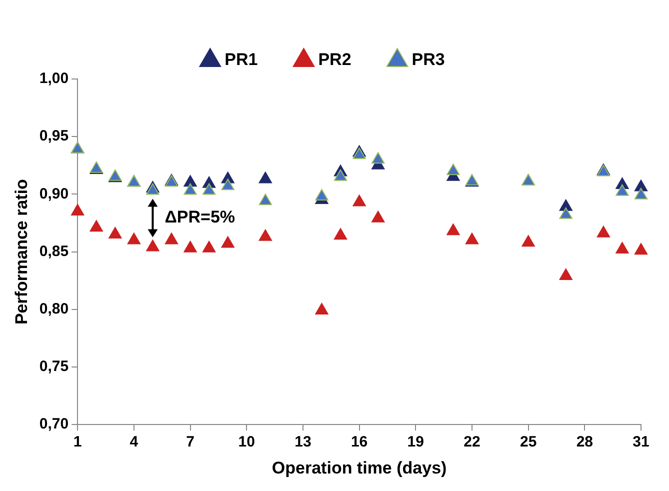 The width and height of the screenshot is (669, 491). I want to click on y-tick-label: 0,75, so click(54, 367).